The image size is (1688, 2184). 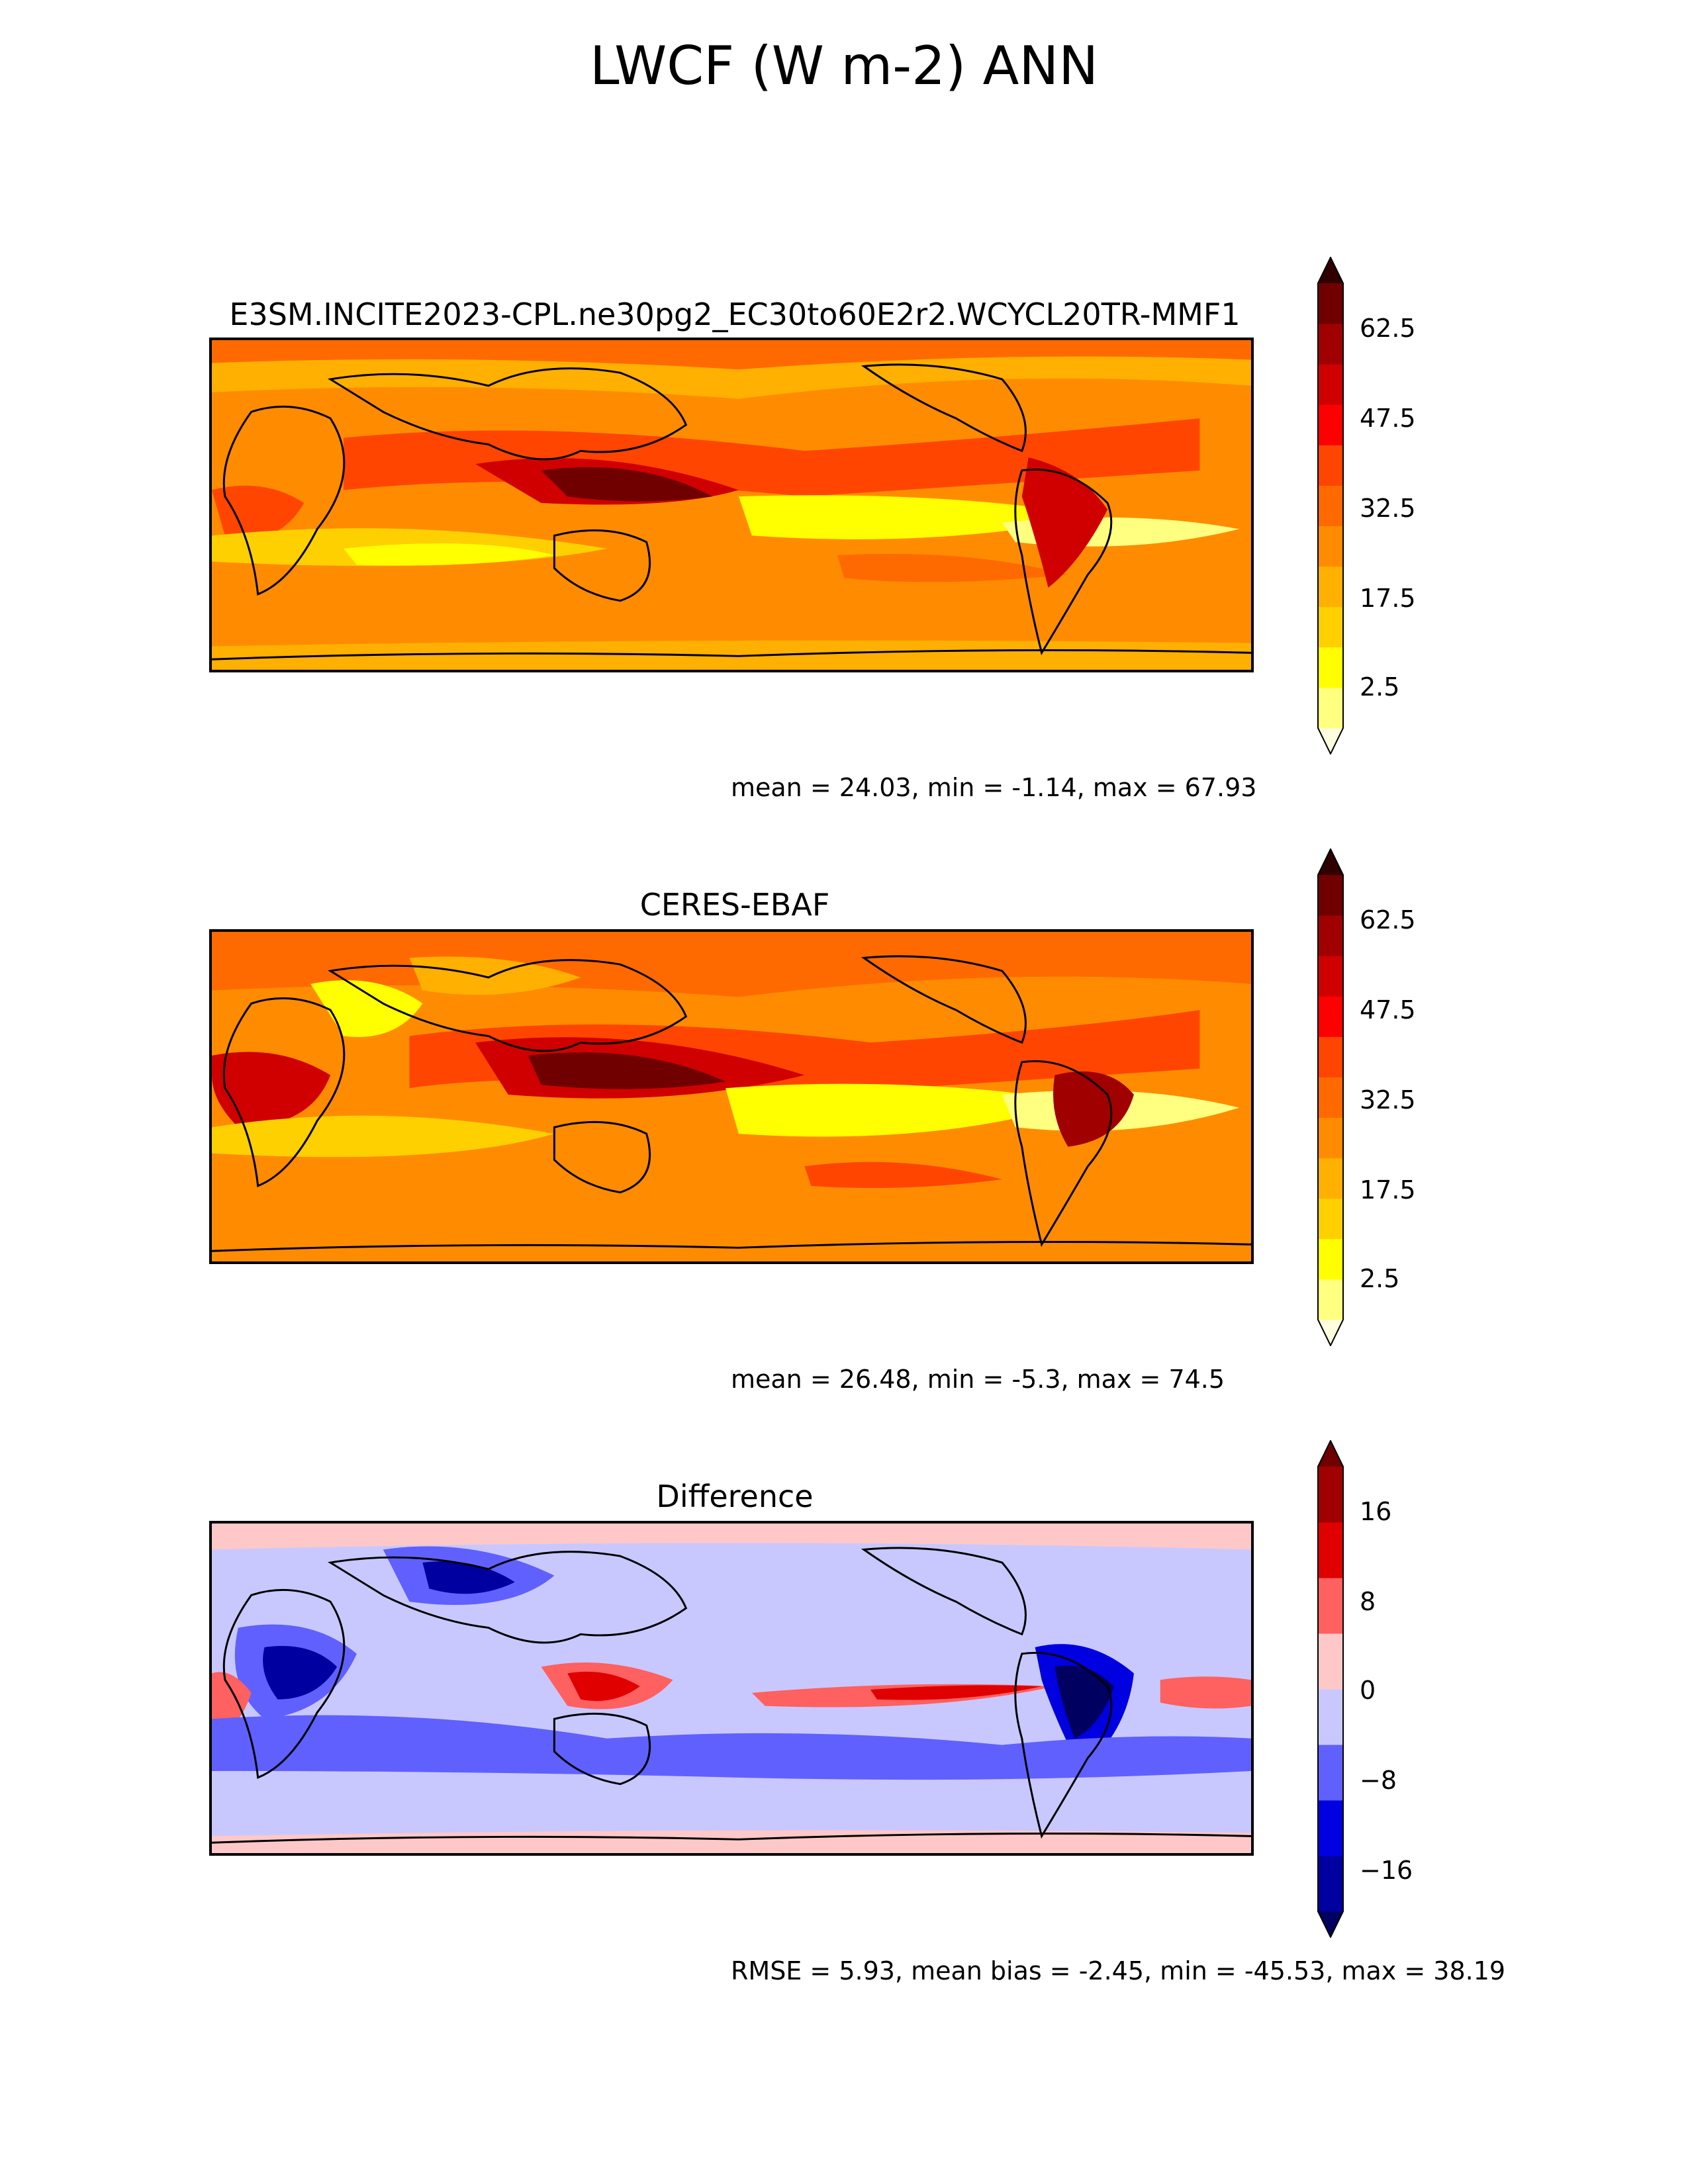 I want to click on model-colorbar, so click(x=1330, y=506).